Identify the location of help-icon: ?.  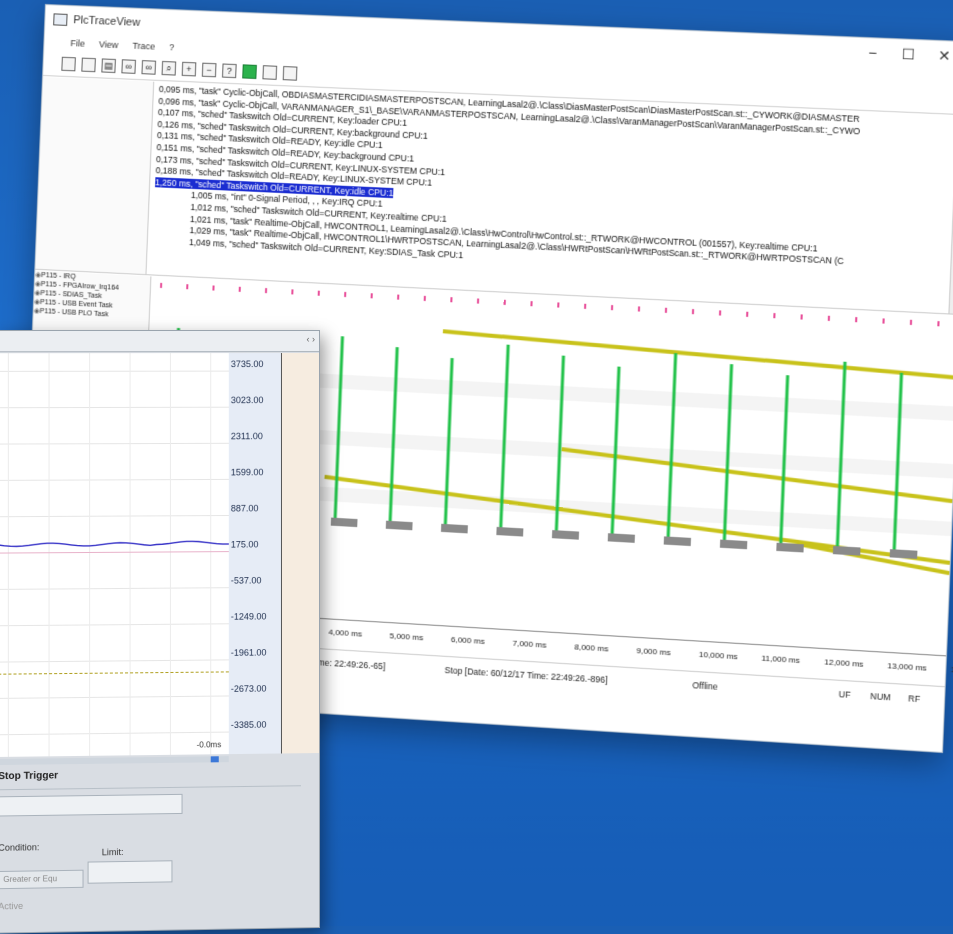
(229, 70).